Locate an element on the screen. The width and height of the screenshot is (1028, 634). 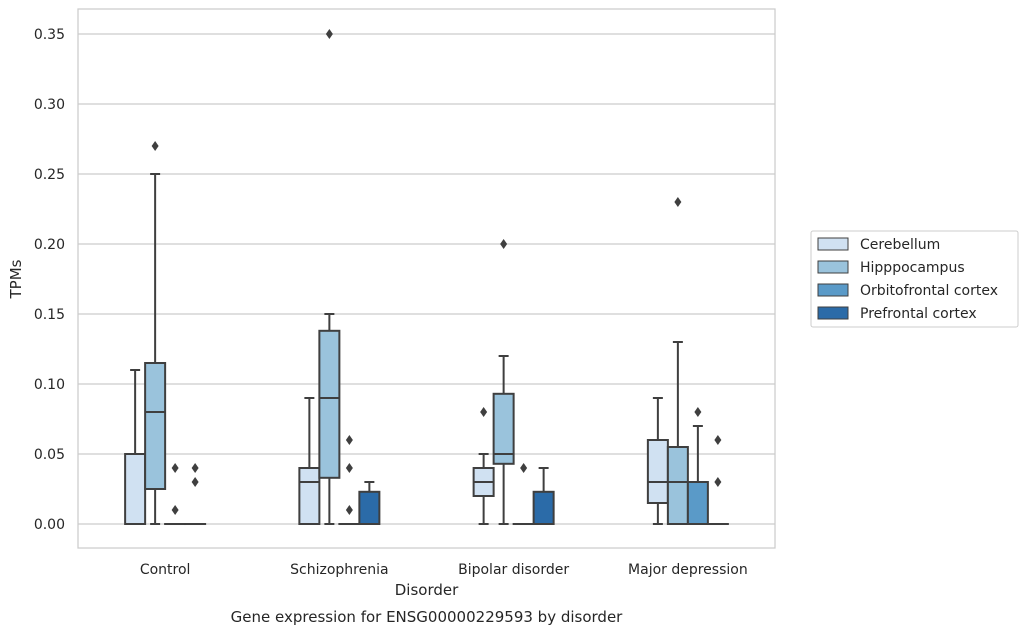
y-tick-labels: 0.00 0.05 0.10 0.15 0.20 0.25 0.30 0.35 is located at coordinates (49, 280).